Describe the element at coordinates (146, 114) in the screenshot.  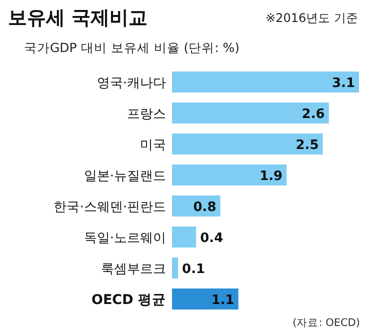
I see `y-tick-label: 프랑스` at that location.